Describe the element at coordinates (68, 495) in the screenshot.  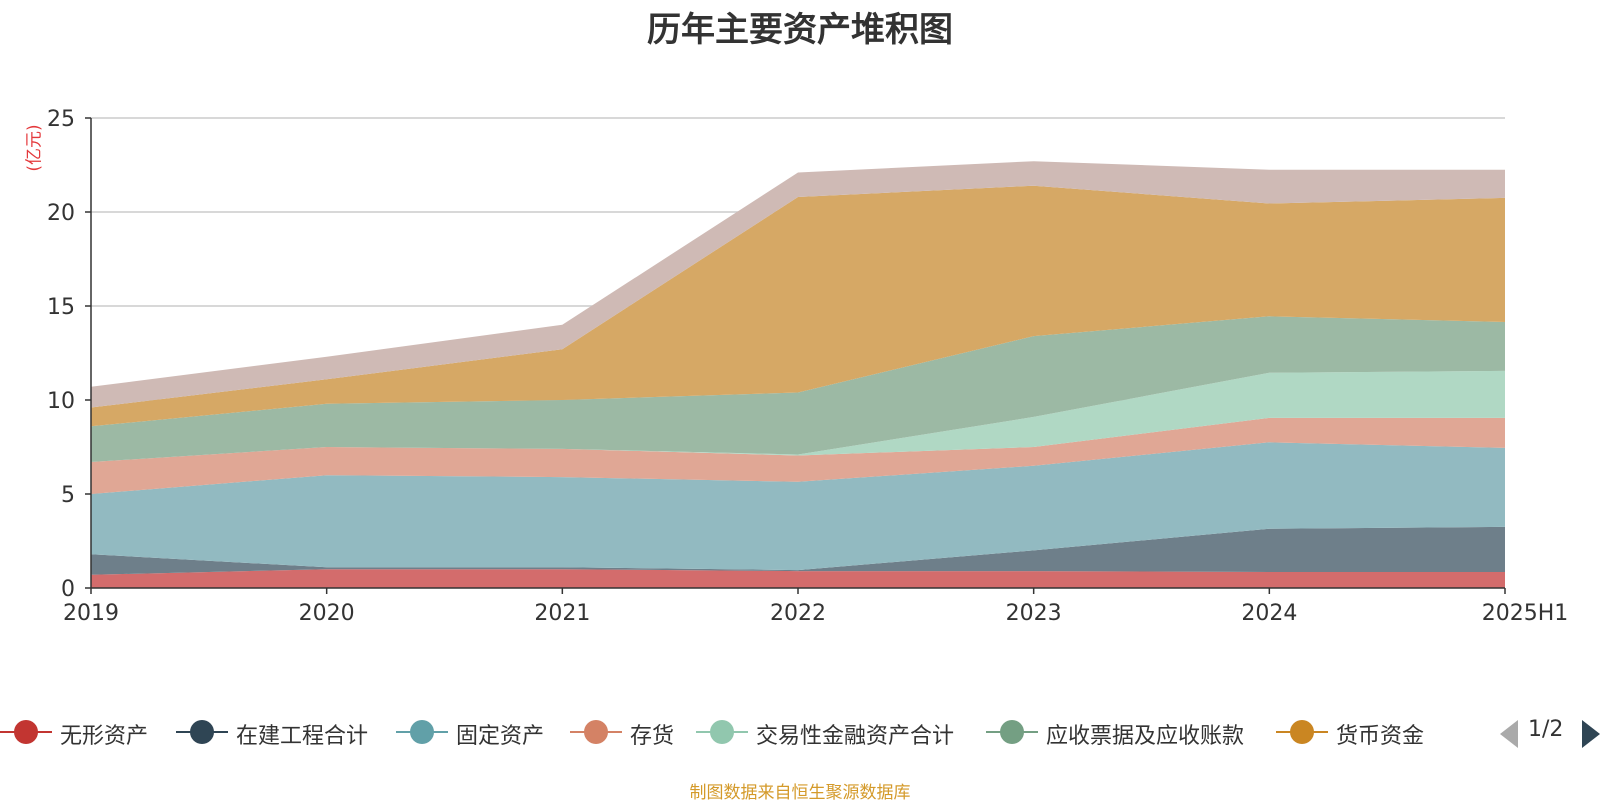
I see `y-tick-label: 5` at that location.